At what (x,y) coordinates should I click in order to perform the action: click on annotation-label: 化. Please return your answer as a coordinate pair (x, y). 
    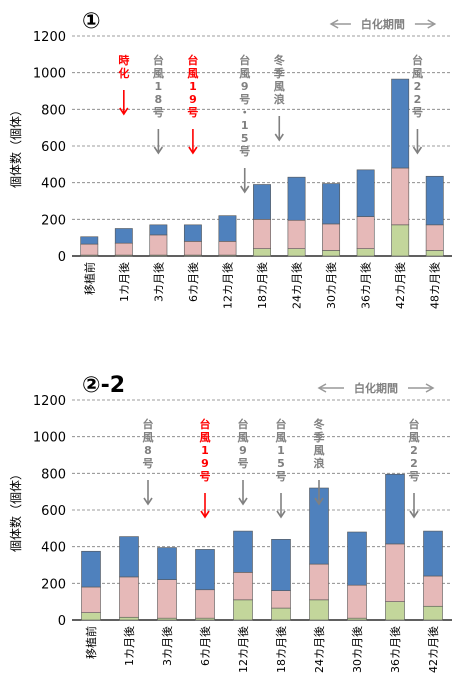
    Looking at the image, I should click on (123, 73).